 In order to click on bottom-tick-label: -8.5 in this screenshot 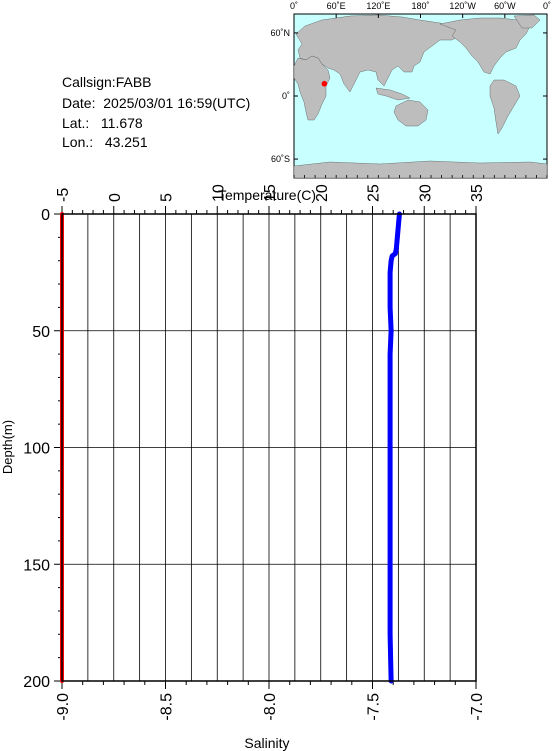, I will do `click(167, 707)`.